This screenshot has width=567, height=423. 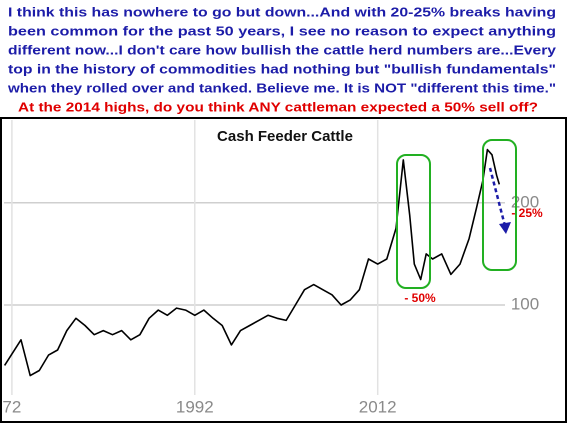 What do you see at coordinates (195, 406) in the screenshot?
I see `x-tick-label: 1992` at bounding box center [195, 406].